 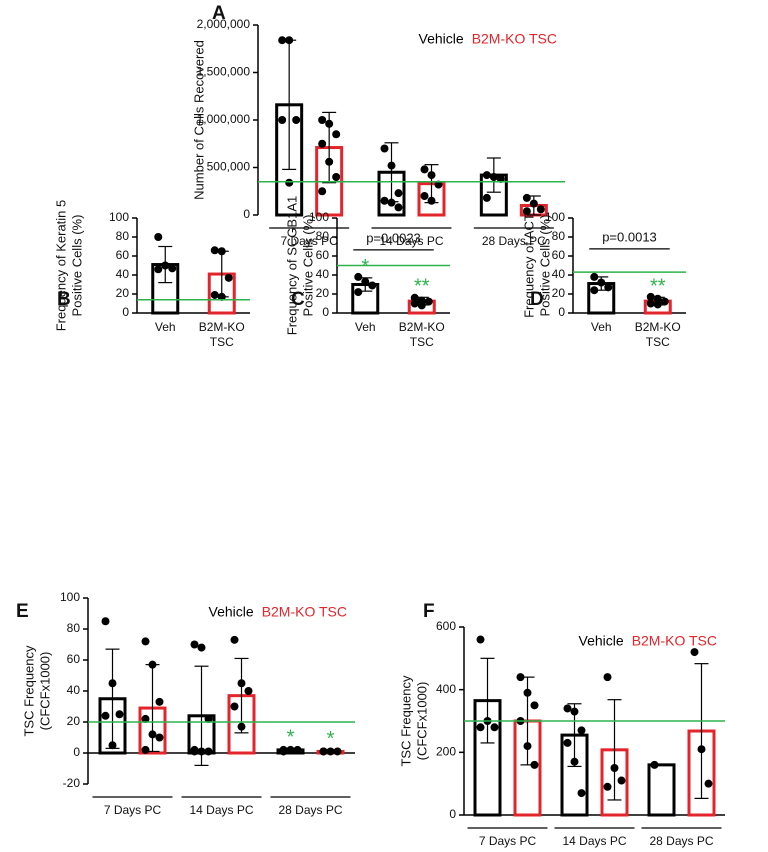 I want to click on y-tick-label: 1,500,000, so click(x=224, y=72).